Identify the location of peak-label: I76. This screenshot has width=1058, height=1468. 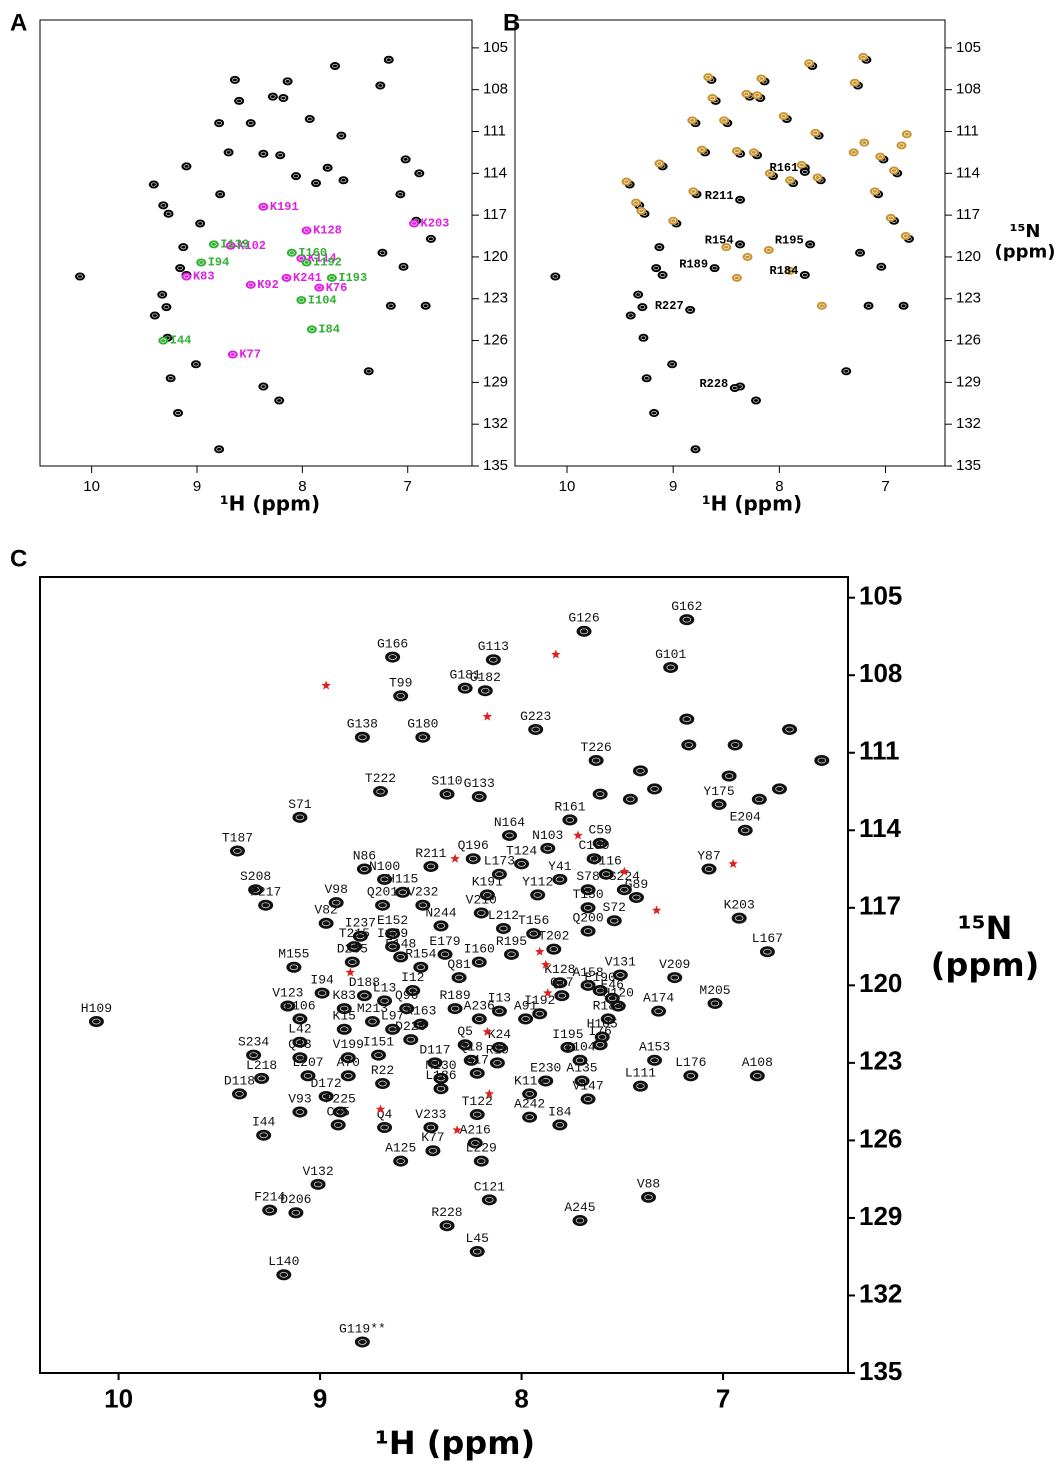
(599, 1031).